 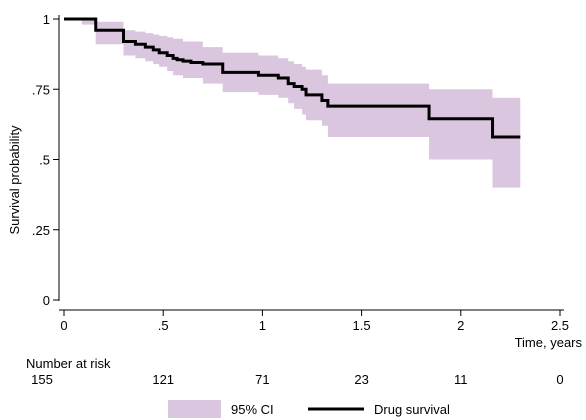 What do you see at coordinates (163, 379) in the screenshot?
I see `risk-count: 121` at bounding box center [163, 379].